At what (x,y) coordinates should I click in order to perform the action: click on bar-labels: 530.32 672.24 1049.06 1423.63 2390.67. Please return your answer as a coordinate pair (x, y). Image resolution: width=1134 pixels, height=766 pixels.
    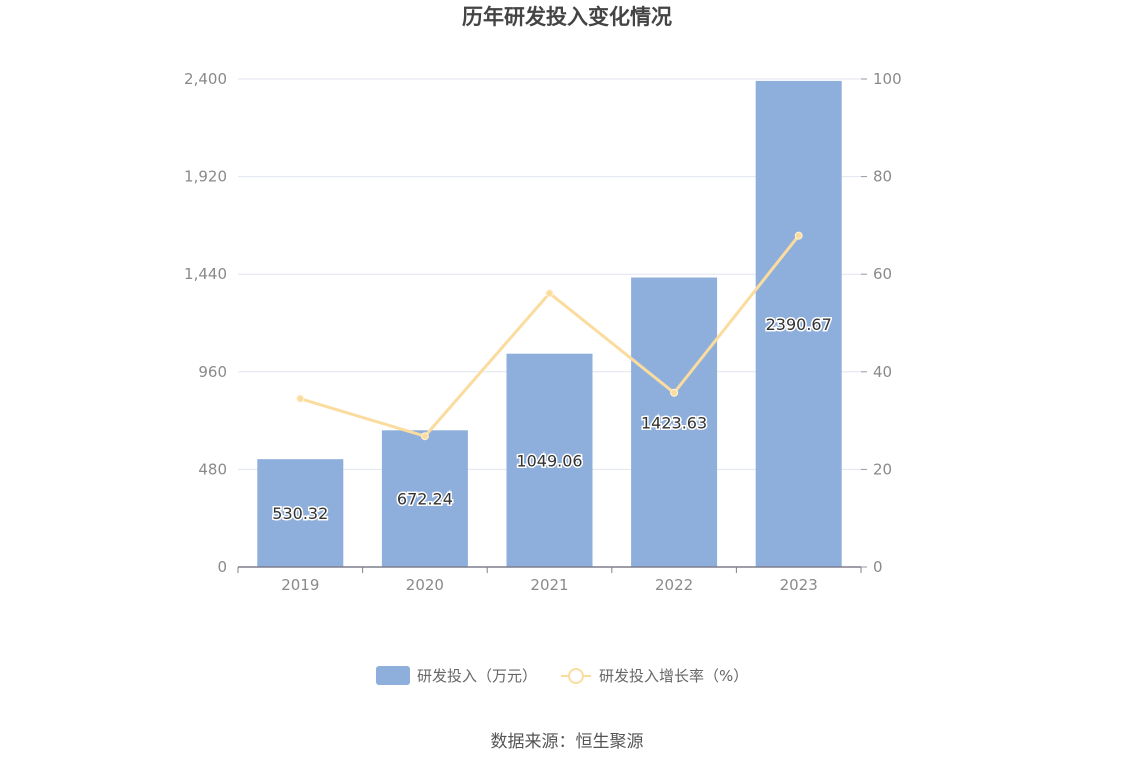
    Looking at the image, I should click on (552, 418).